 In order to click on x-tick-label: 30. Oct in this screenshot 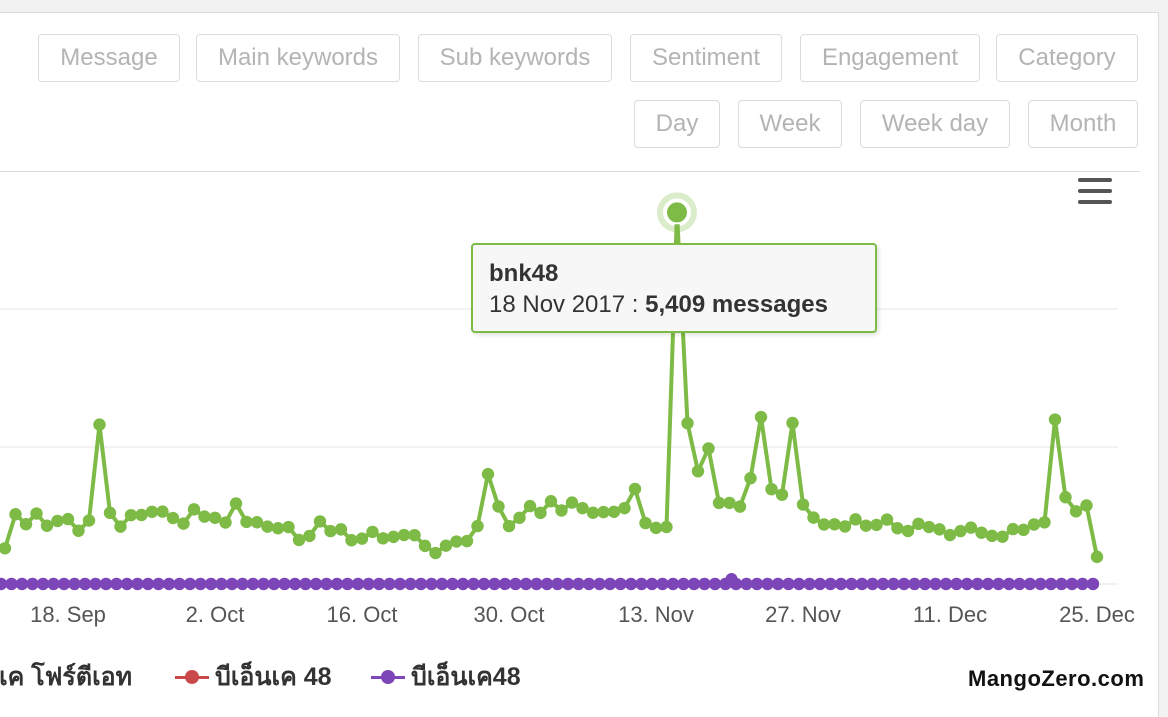, I will do `click(509, 614)`.